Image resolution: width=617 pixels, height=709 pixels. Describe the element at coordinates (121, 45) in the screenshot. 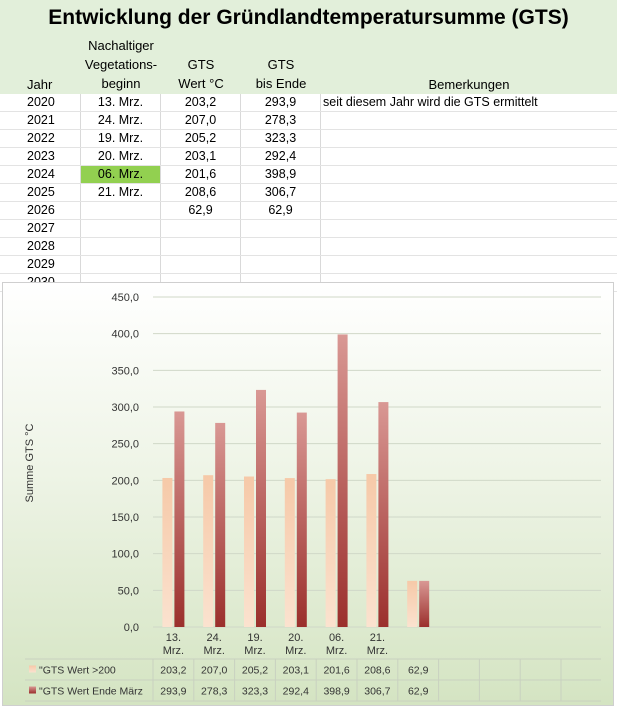

I see `header-date-line1: Nachaltiger` at that location.